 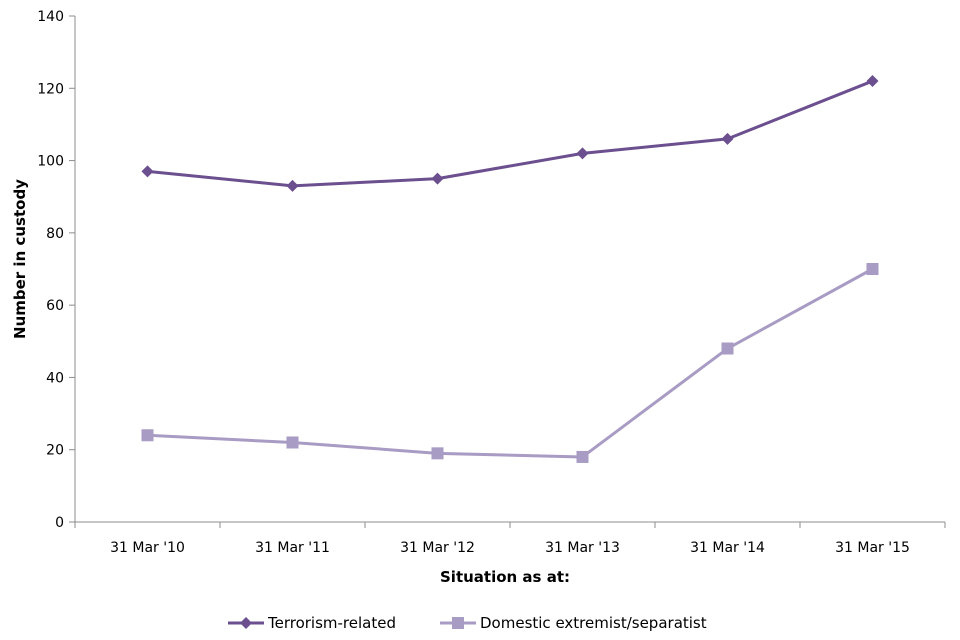 I want to click on legend-label: Domestic extremist/separatist, so click(x=593, y=623).